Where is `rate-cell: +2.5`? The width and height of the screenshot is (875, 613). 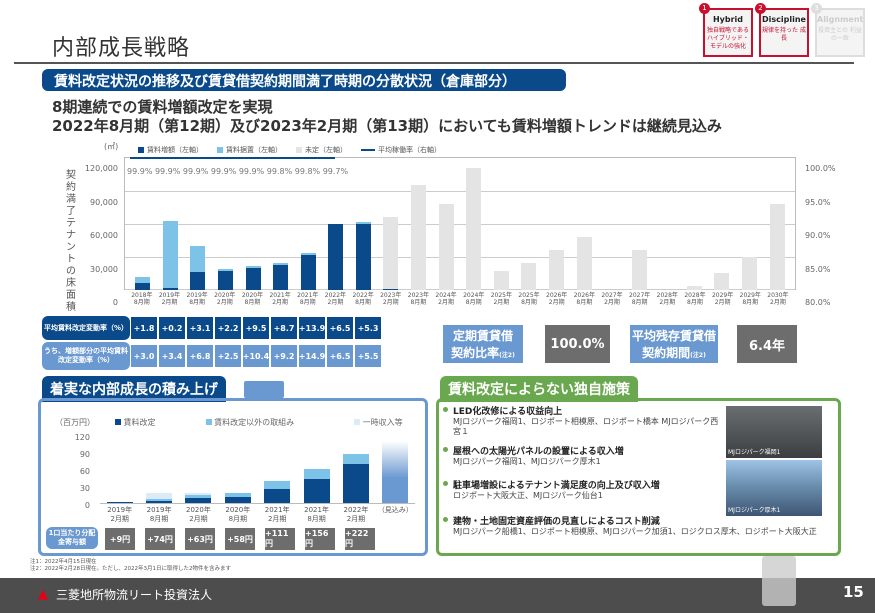 rate-cell: +2.5 is located at coordinates (228, 356).